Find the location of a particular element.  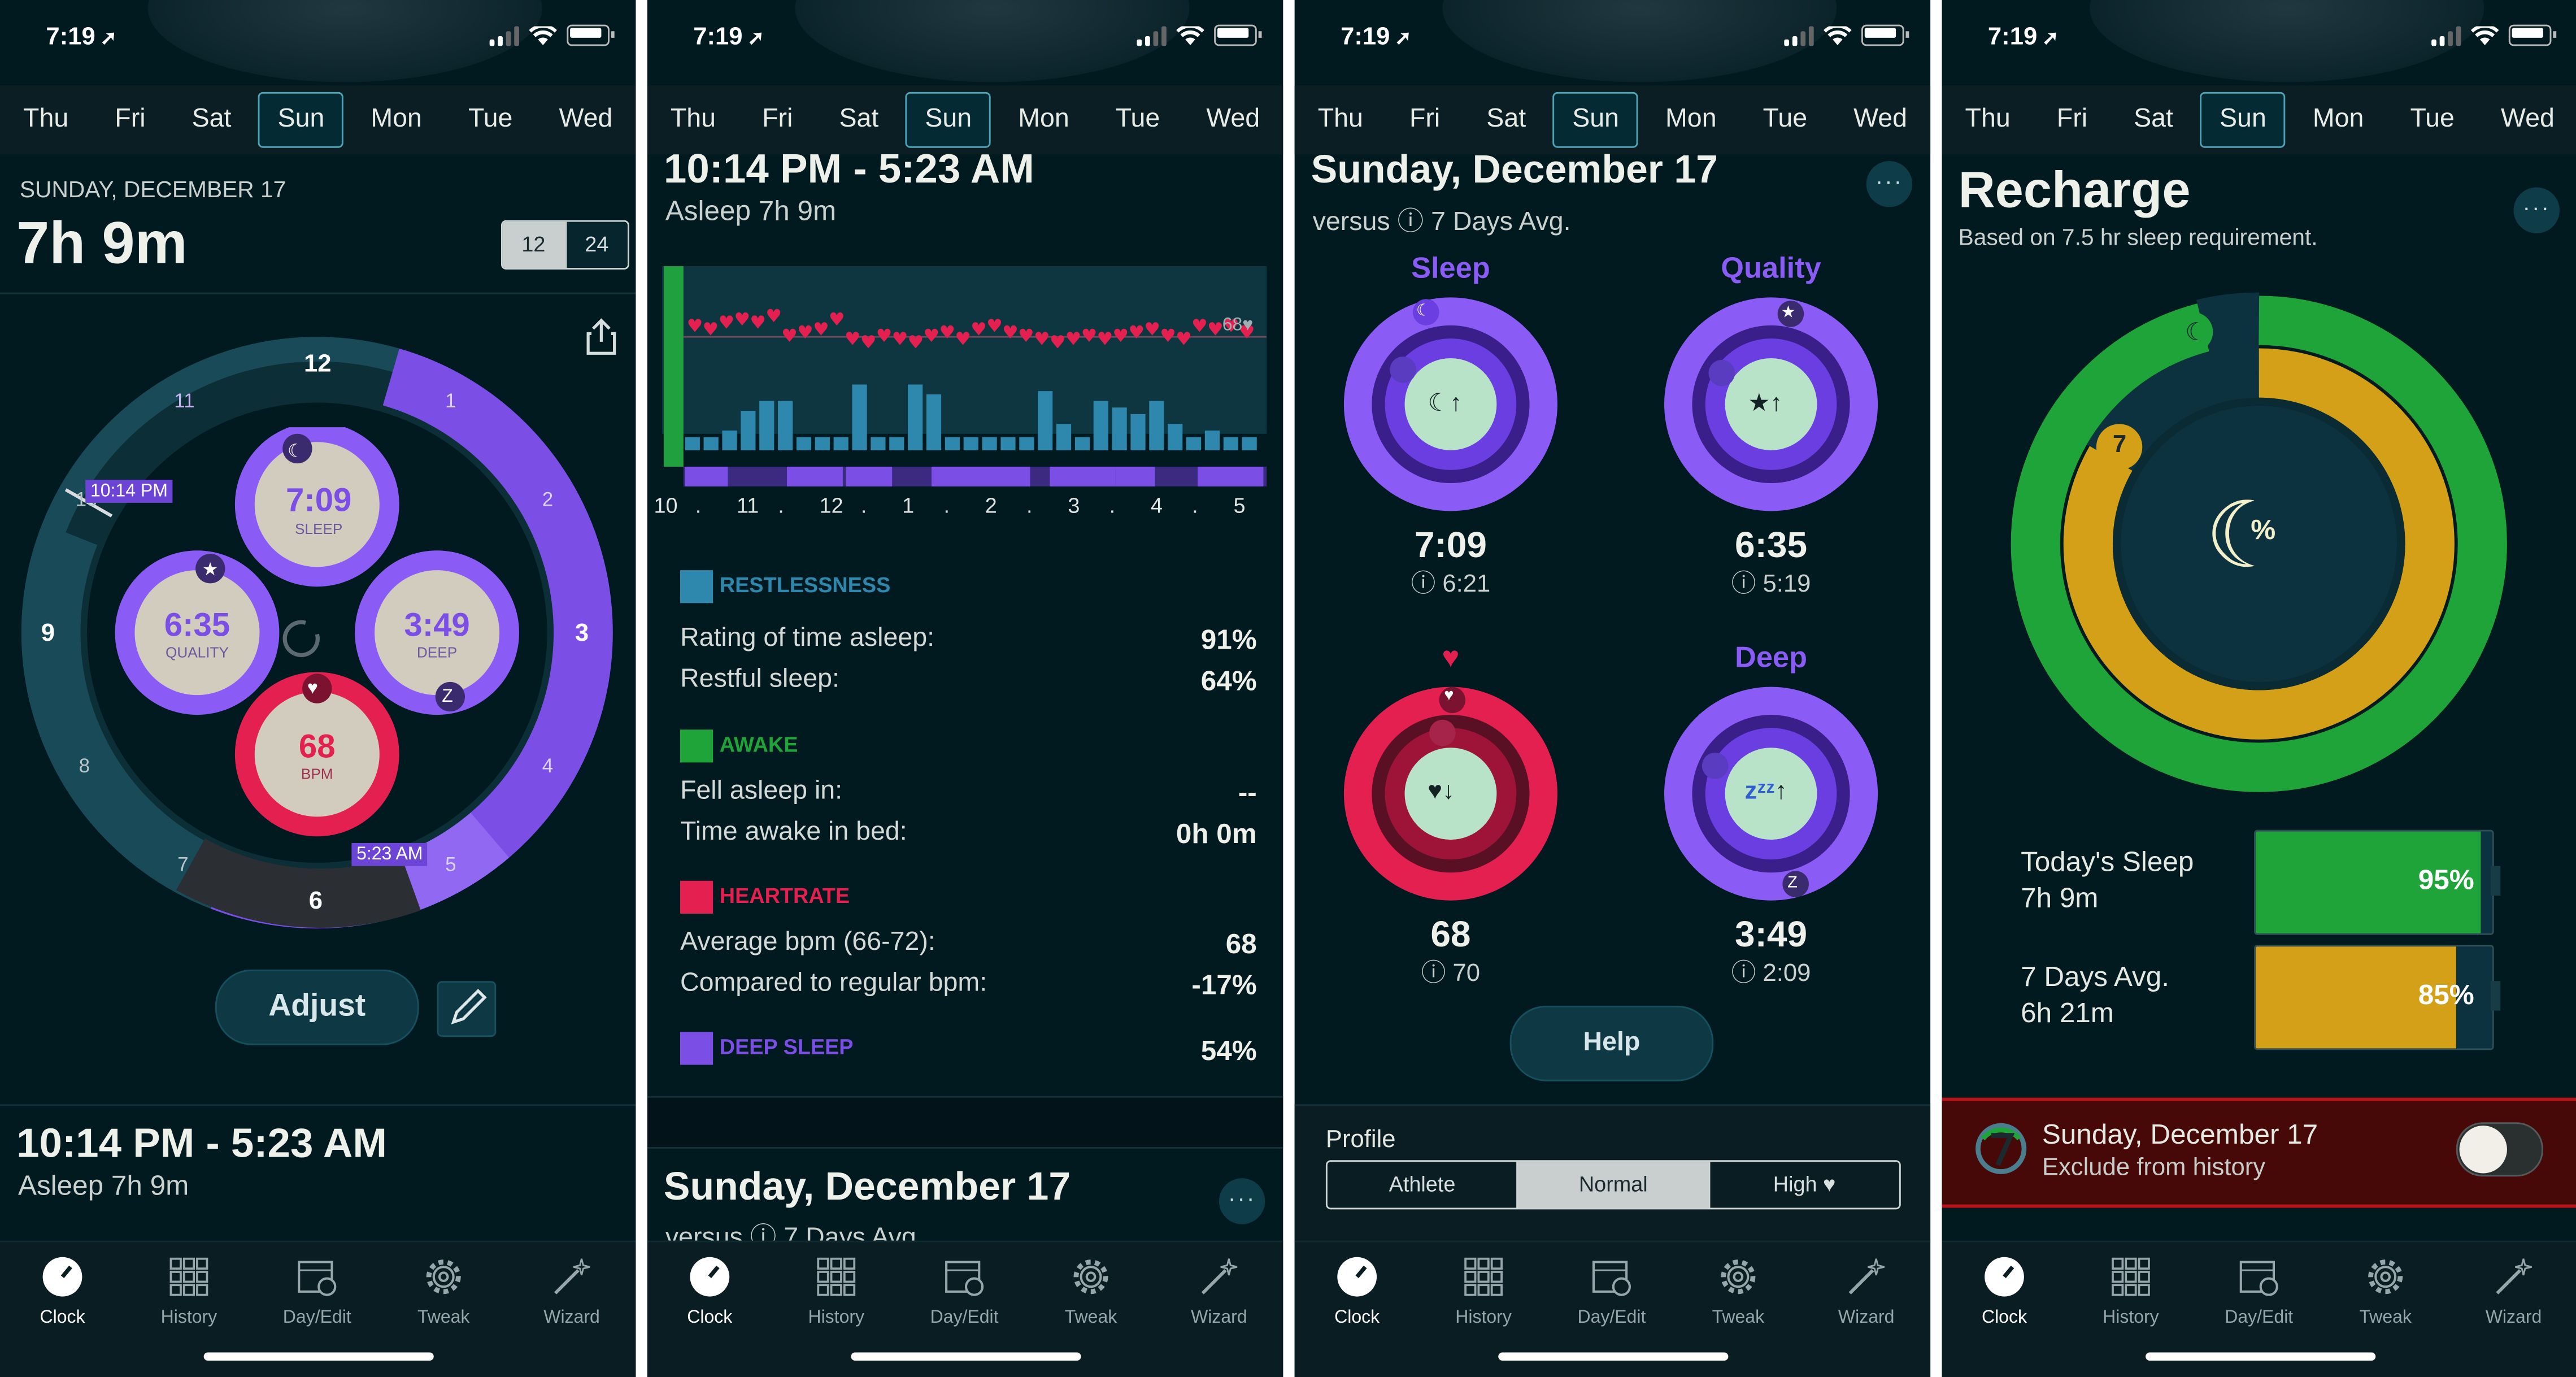

signal-icon is located at coordinates (1799, 35).